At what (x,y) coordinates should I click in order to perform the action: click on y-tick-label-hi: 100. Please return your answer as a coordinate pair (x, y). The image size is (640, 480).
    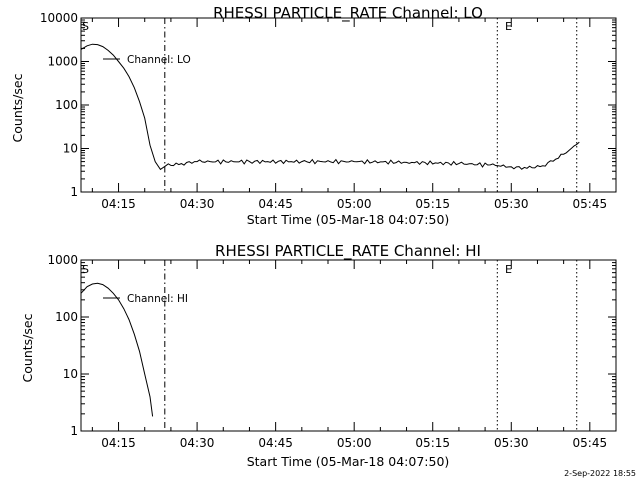
    Looking at the image, I should click on (66, 317).